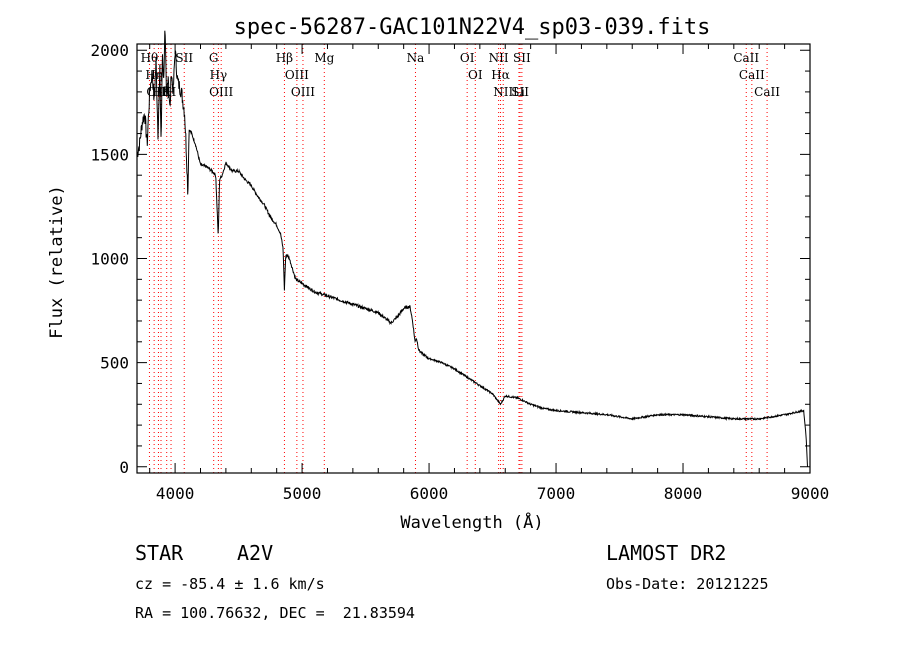 The image size is (900, 650). What do you see at coordinates (499, 58) in the screenshot?
I see `line-label-17: NII` at bounding box center [499, 58].